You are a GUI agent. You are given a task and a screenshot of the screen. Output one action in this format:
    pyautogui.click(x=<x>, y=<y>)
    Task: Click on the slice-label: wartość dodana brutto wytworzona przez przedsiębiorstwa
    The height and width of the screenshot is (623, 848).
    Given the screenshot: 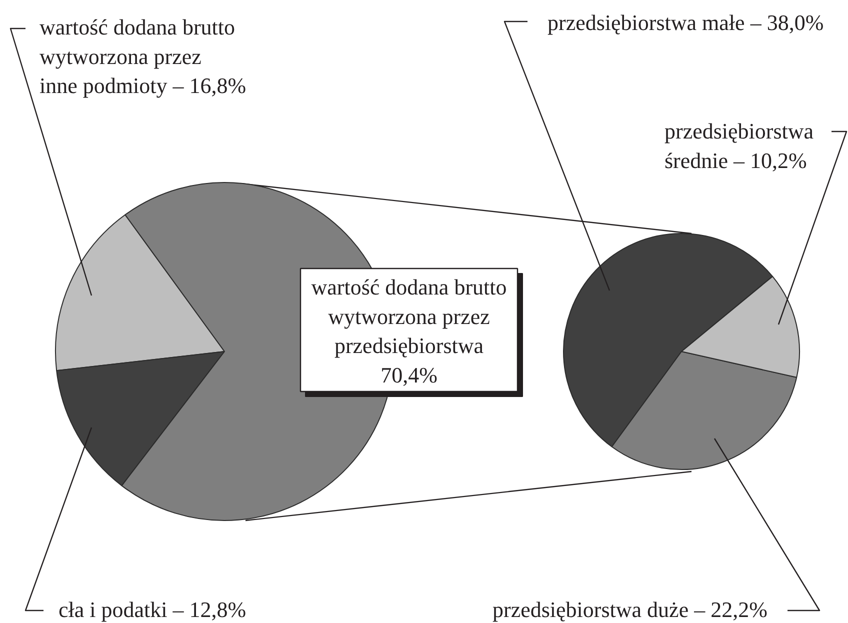 What is the action you would take?
    pyautogui.click(x=409, y=316)
    